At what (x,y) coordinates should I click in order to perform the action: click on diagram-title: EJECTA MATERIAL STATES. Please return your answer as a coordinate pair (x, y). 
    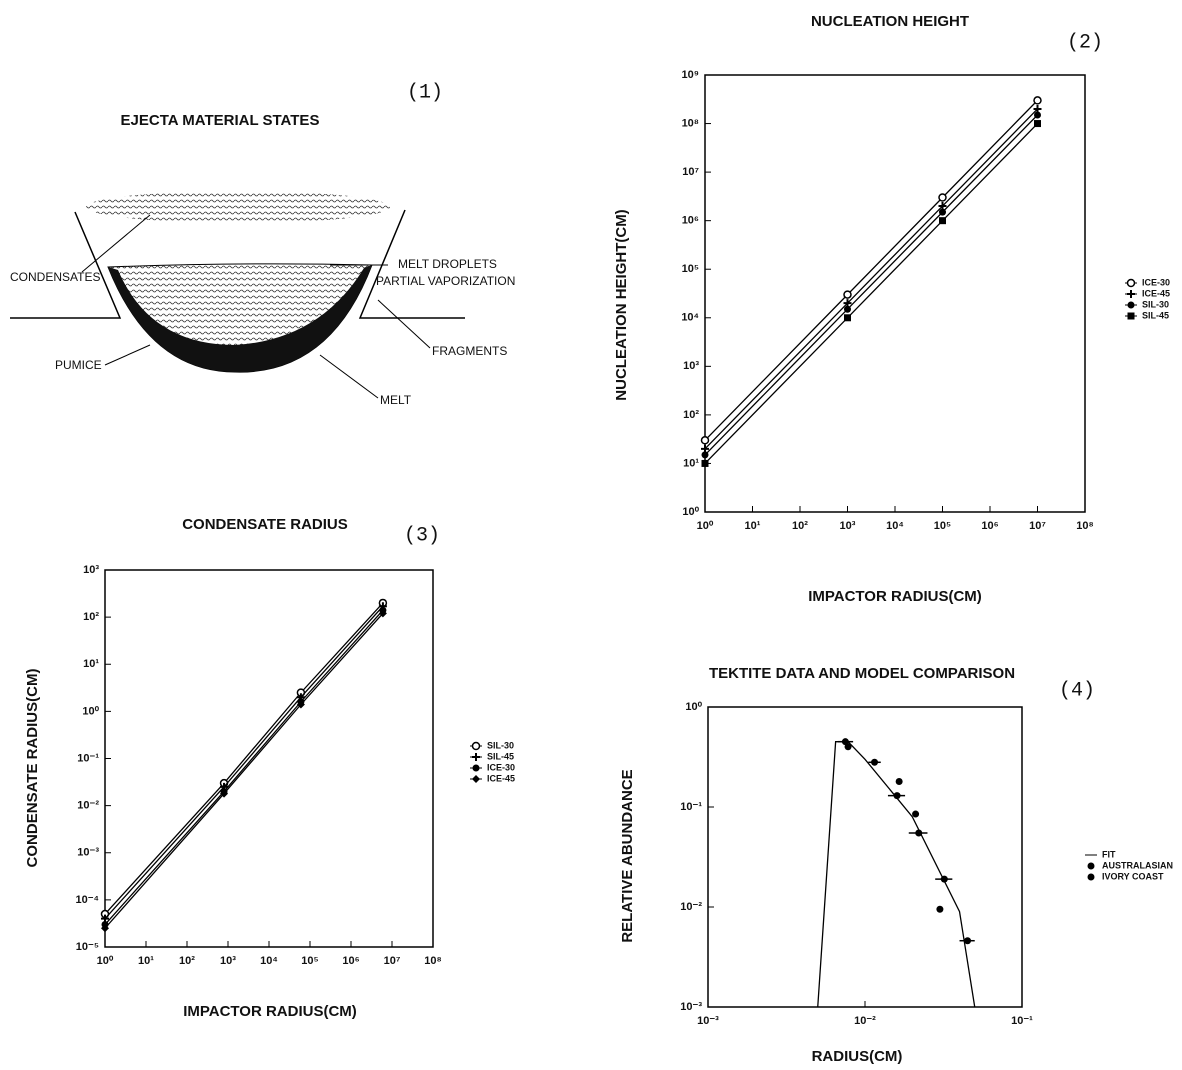
    Looking at the image, I should click on (220, 120).